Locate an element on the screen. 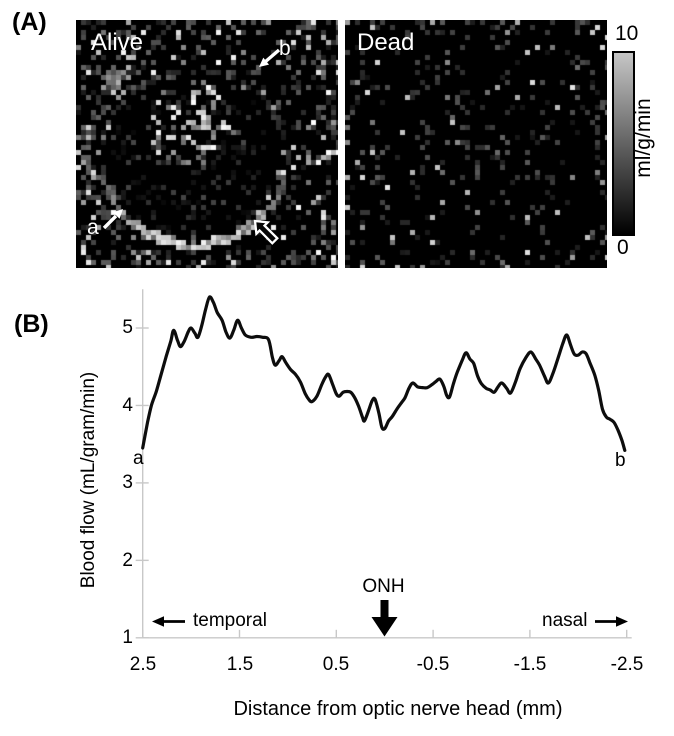  dead-flow-map-image is located at coordinates (476, 144).